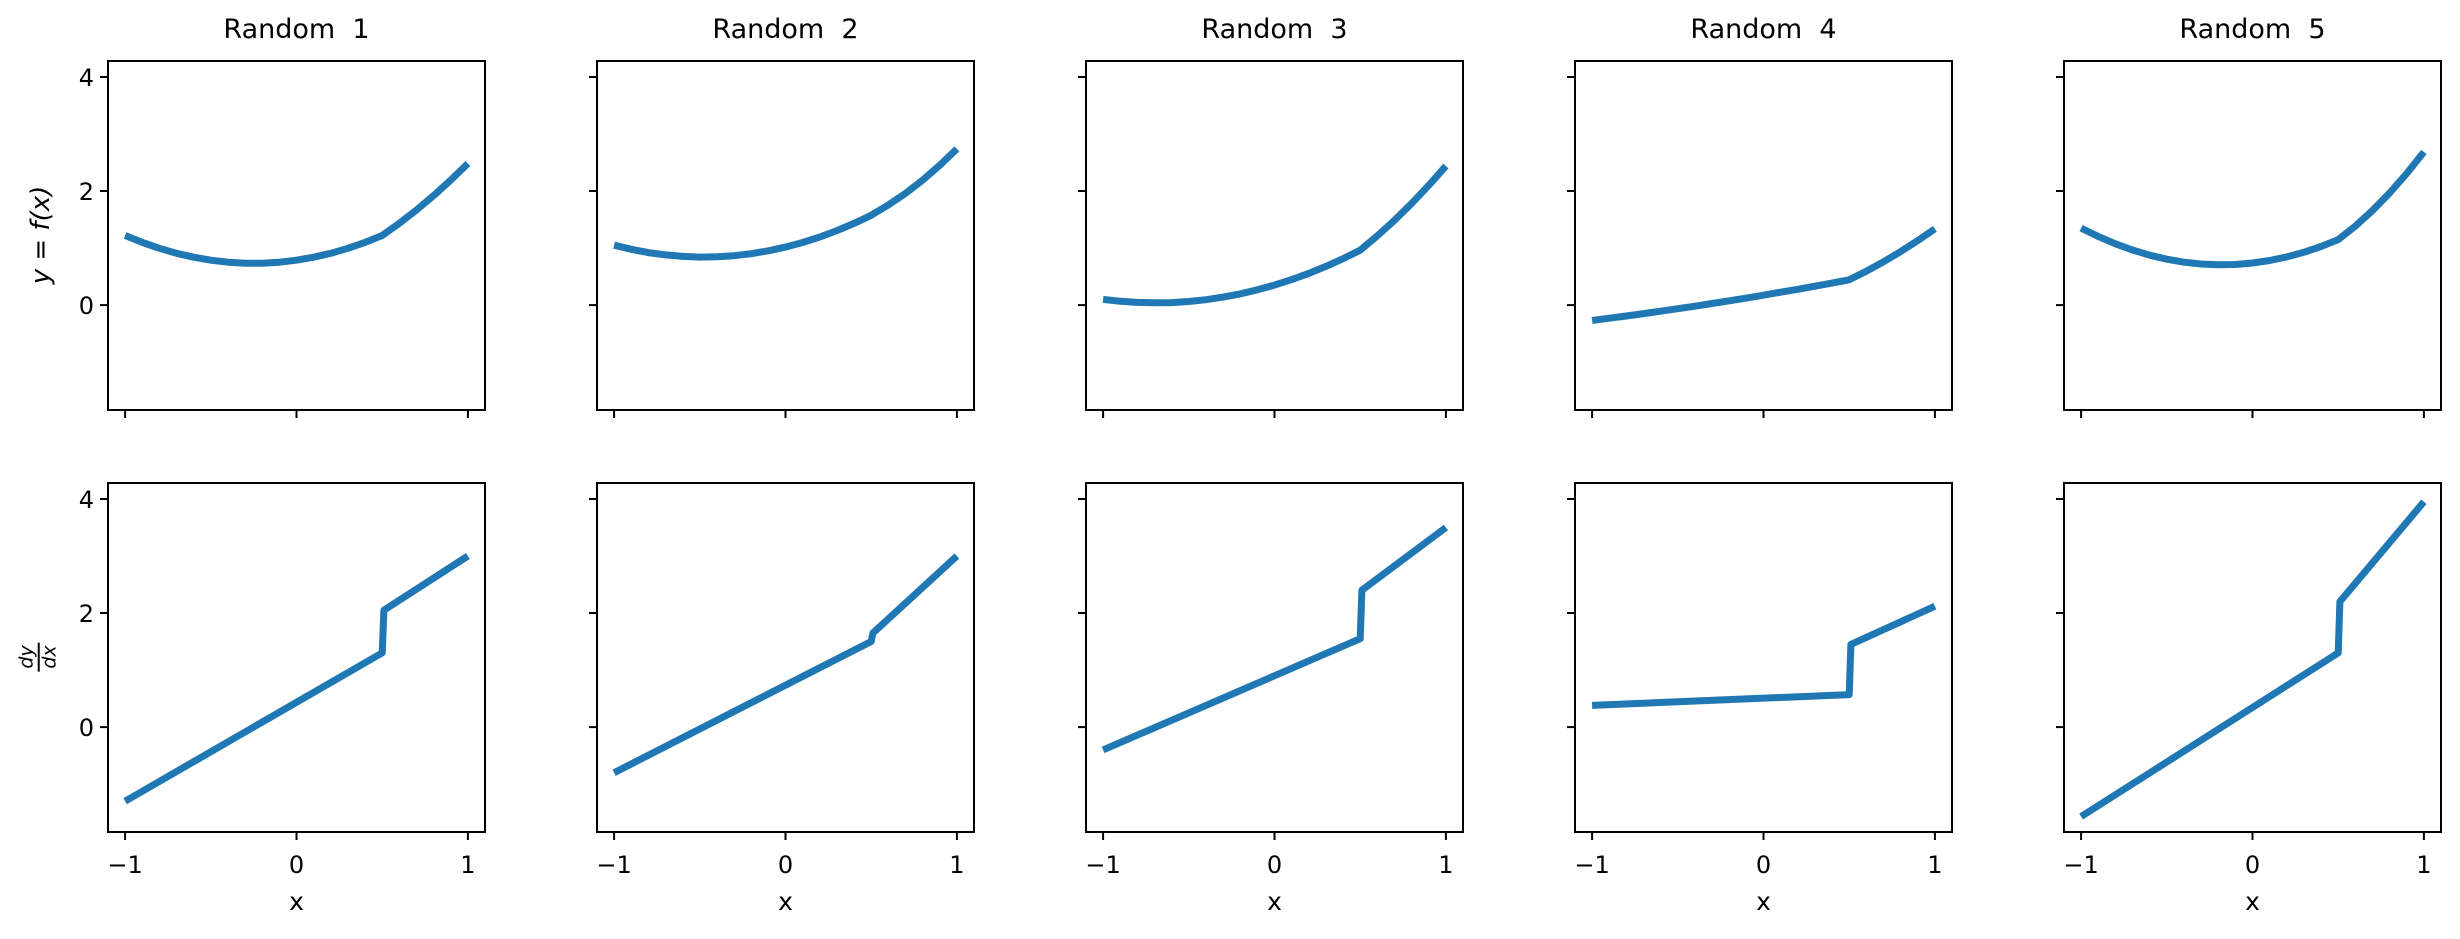 This screenshot has width=2460, height=939. I want to click on subplot-title: Random 5, so click(2252, 29).